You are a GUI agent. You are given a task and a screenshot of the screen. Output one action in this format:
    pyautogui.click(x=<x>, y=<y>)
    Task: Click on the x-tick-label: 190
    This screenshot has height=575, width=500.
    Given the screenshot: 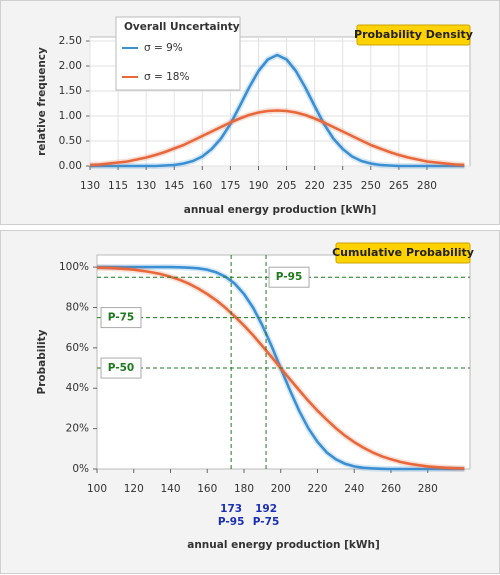 What is the action you would take?
    pyautogui.click(x=258, y=186)
    